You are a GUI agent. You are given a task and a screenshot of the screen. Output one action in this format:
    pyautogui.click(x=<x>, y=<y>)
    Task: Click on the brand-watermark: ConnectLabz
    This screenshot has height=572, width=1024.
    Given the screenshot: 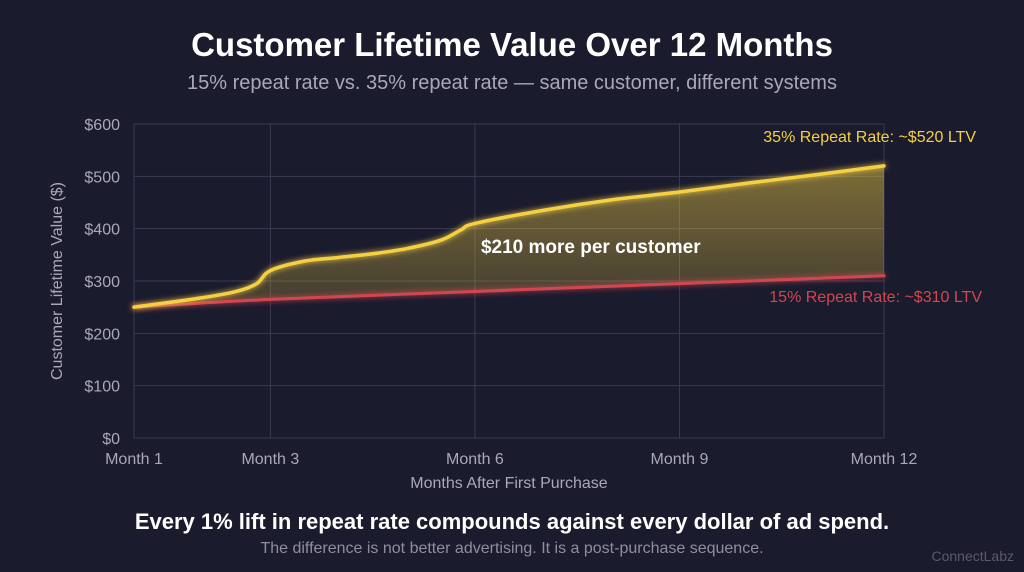 What is the action you would take?
    pyautogui.click(x=972, y=556)
    